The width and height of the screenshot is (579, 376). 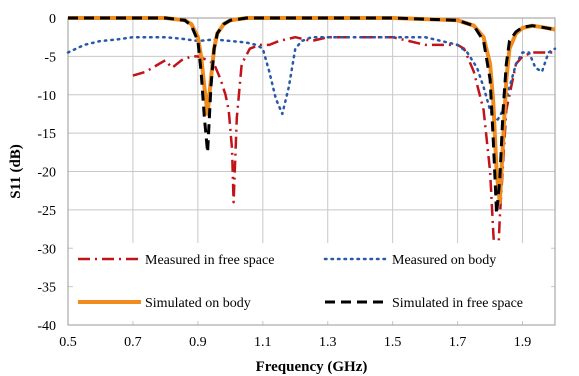 I want to click on y-tick-label: -15, so click(x=46, y=134).